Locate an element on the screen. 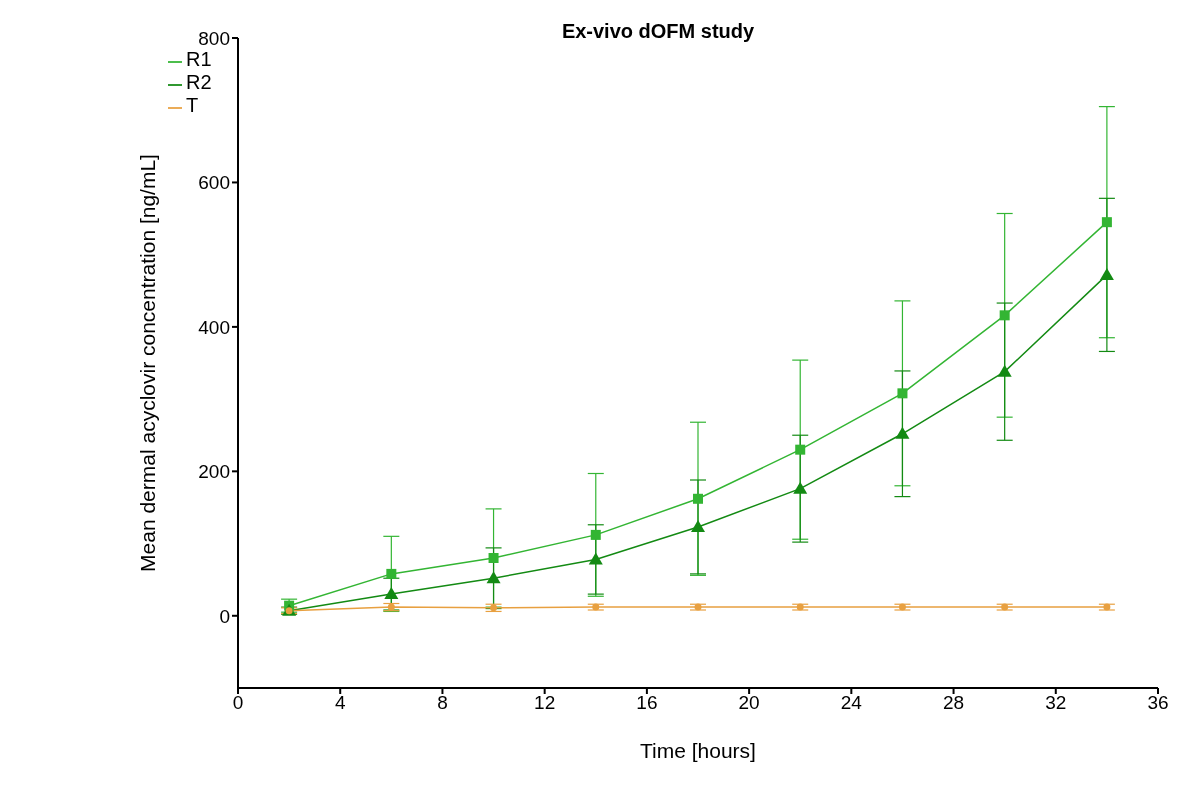 This screenshot has width=1181, height=802. x-tick-label: 28 is located at coordinates (953, 703).